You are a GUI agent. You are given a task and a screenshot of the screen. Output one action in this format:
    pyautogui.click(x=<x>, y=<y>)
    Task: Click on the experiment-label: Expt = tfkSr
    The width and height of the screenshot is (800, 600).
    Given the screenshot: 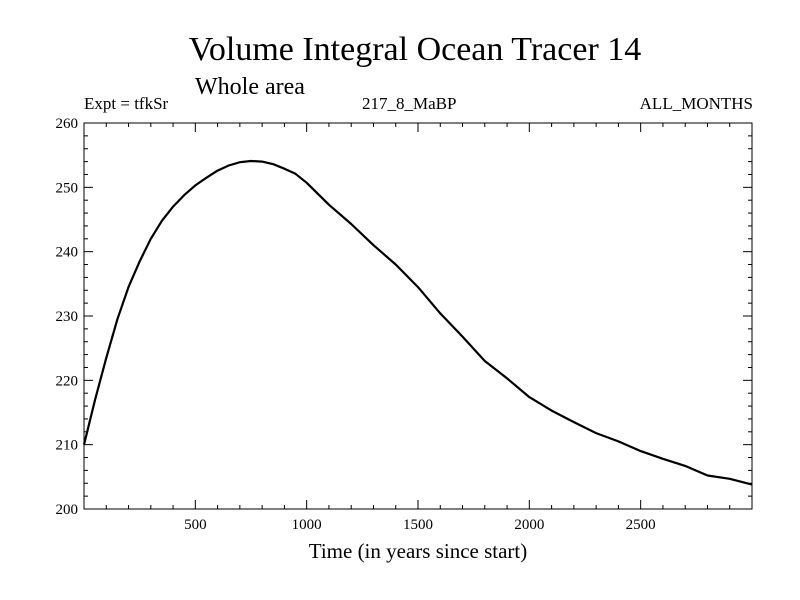 What is the action you would take?
    pyautogui.click(x=126, y=103)
    